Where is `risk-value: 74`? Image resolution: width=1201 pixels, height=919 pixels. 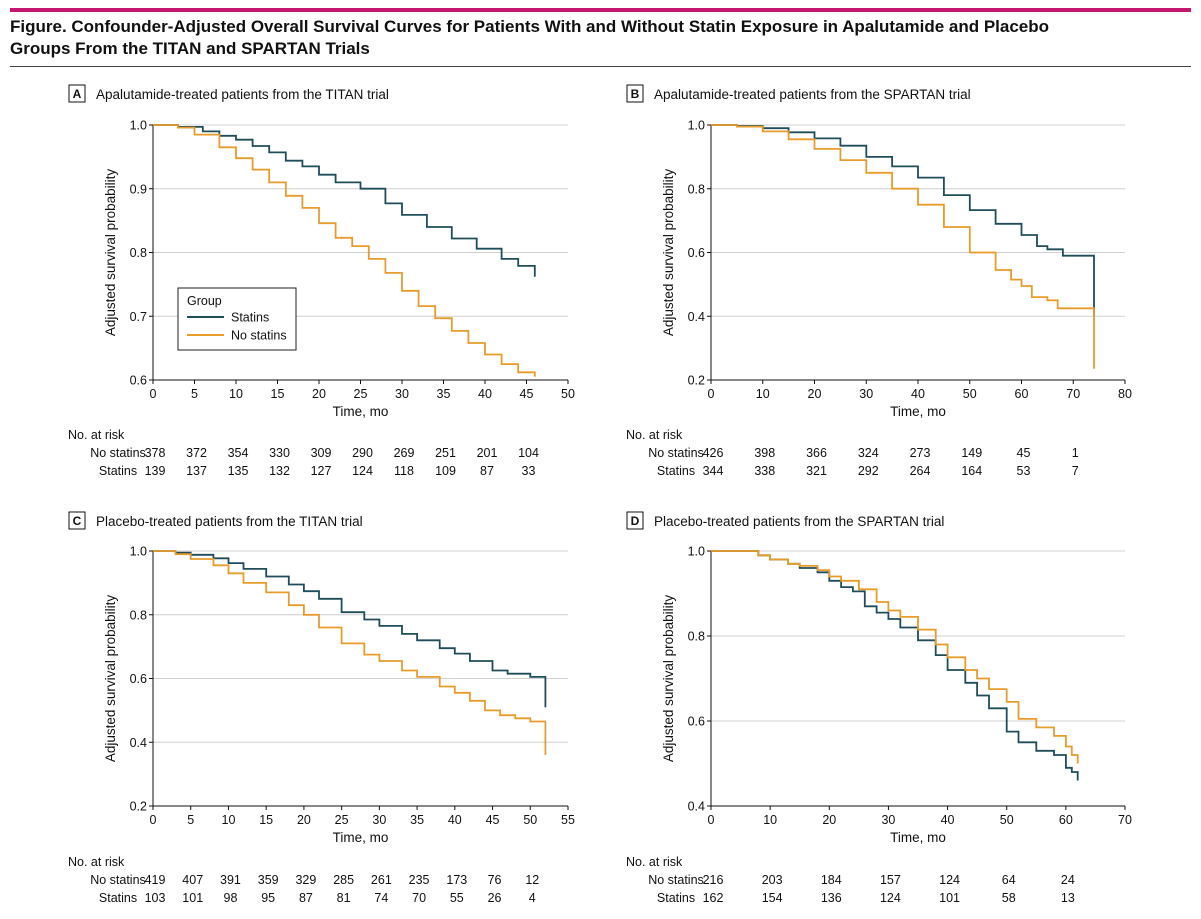 risk-value: 74 is located at coordinates (381, 898).